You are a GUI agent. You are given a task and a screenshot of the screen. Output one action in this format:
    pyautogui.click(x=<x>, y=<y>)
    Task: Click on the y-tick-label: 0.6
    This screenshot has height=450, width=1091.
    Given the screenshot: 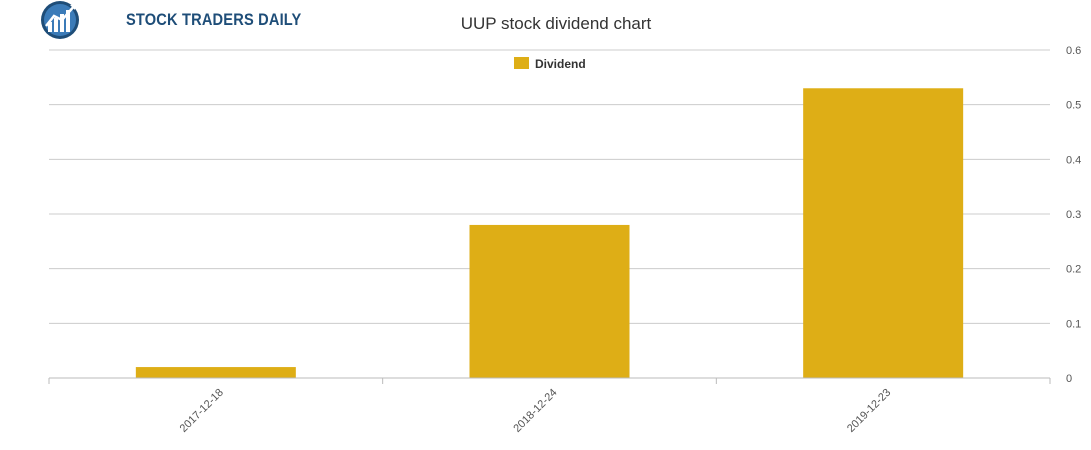 What is the action you would take?
    pyautogui.click(x=1073, y=51)
    